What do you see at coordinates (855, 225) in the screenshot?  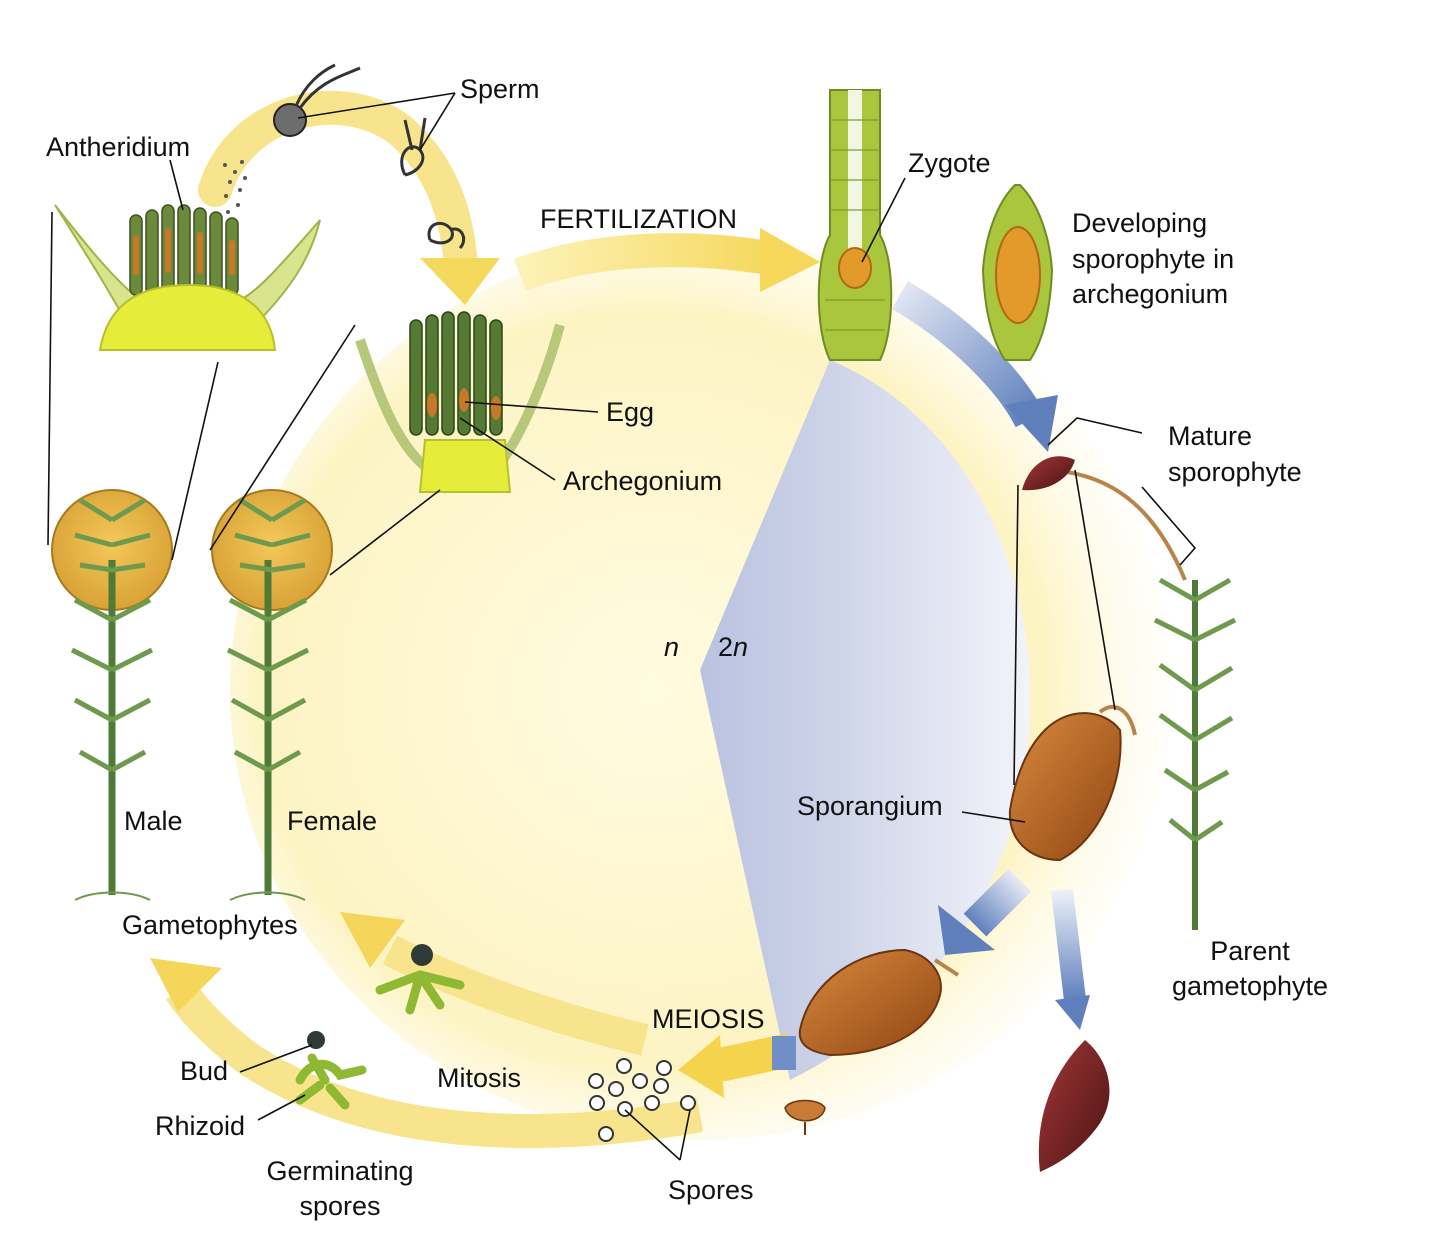 I see `zygote-illustration` at bounding box center [855, 225].